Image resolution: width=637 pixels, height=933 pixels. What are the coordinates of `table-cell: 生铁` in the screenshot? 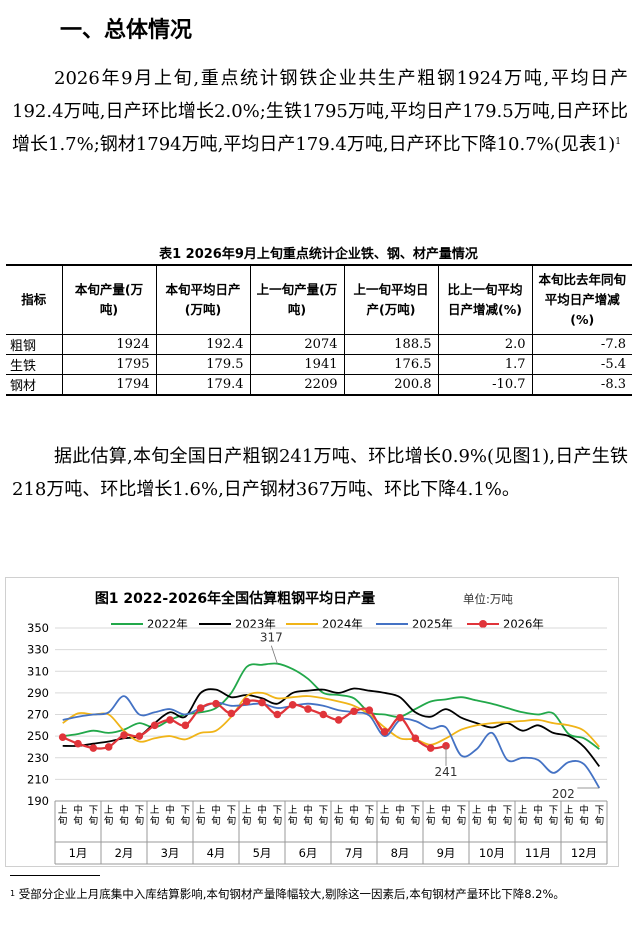 It's located at (34, 364).